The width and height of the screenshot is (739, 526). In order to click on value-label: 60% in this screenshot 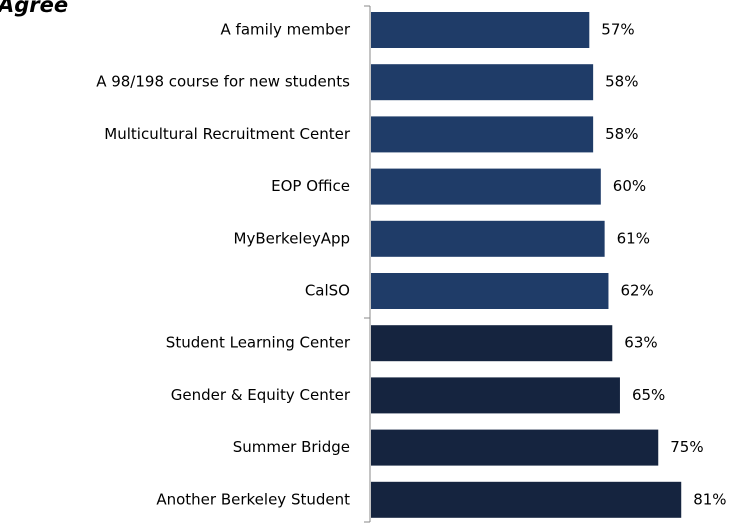, I will do `click(629, 186)`.